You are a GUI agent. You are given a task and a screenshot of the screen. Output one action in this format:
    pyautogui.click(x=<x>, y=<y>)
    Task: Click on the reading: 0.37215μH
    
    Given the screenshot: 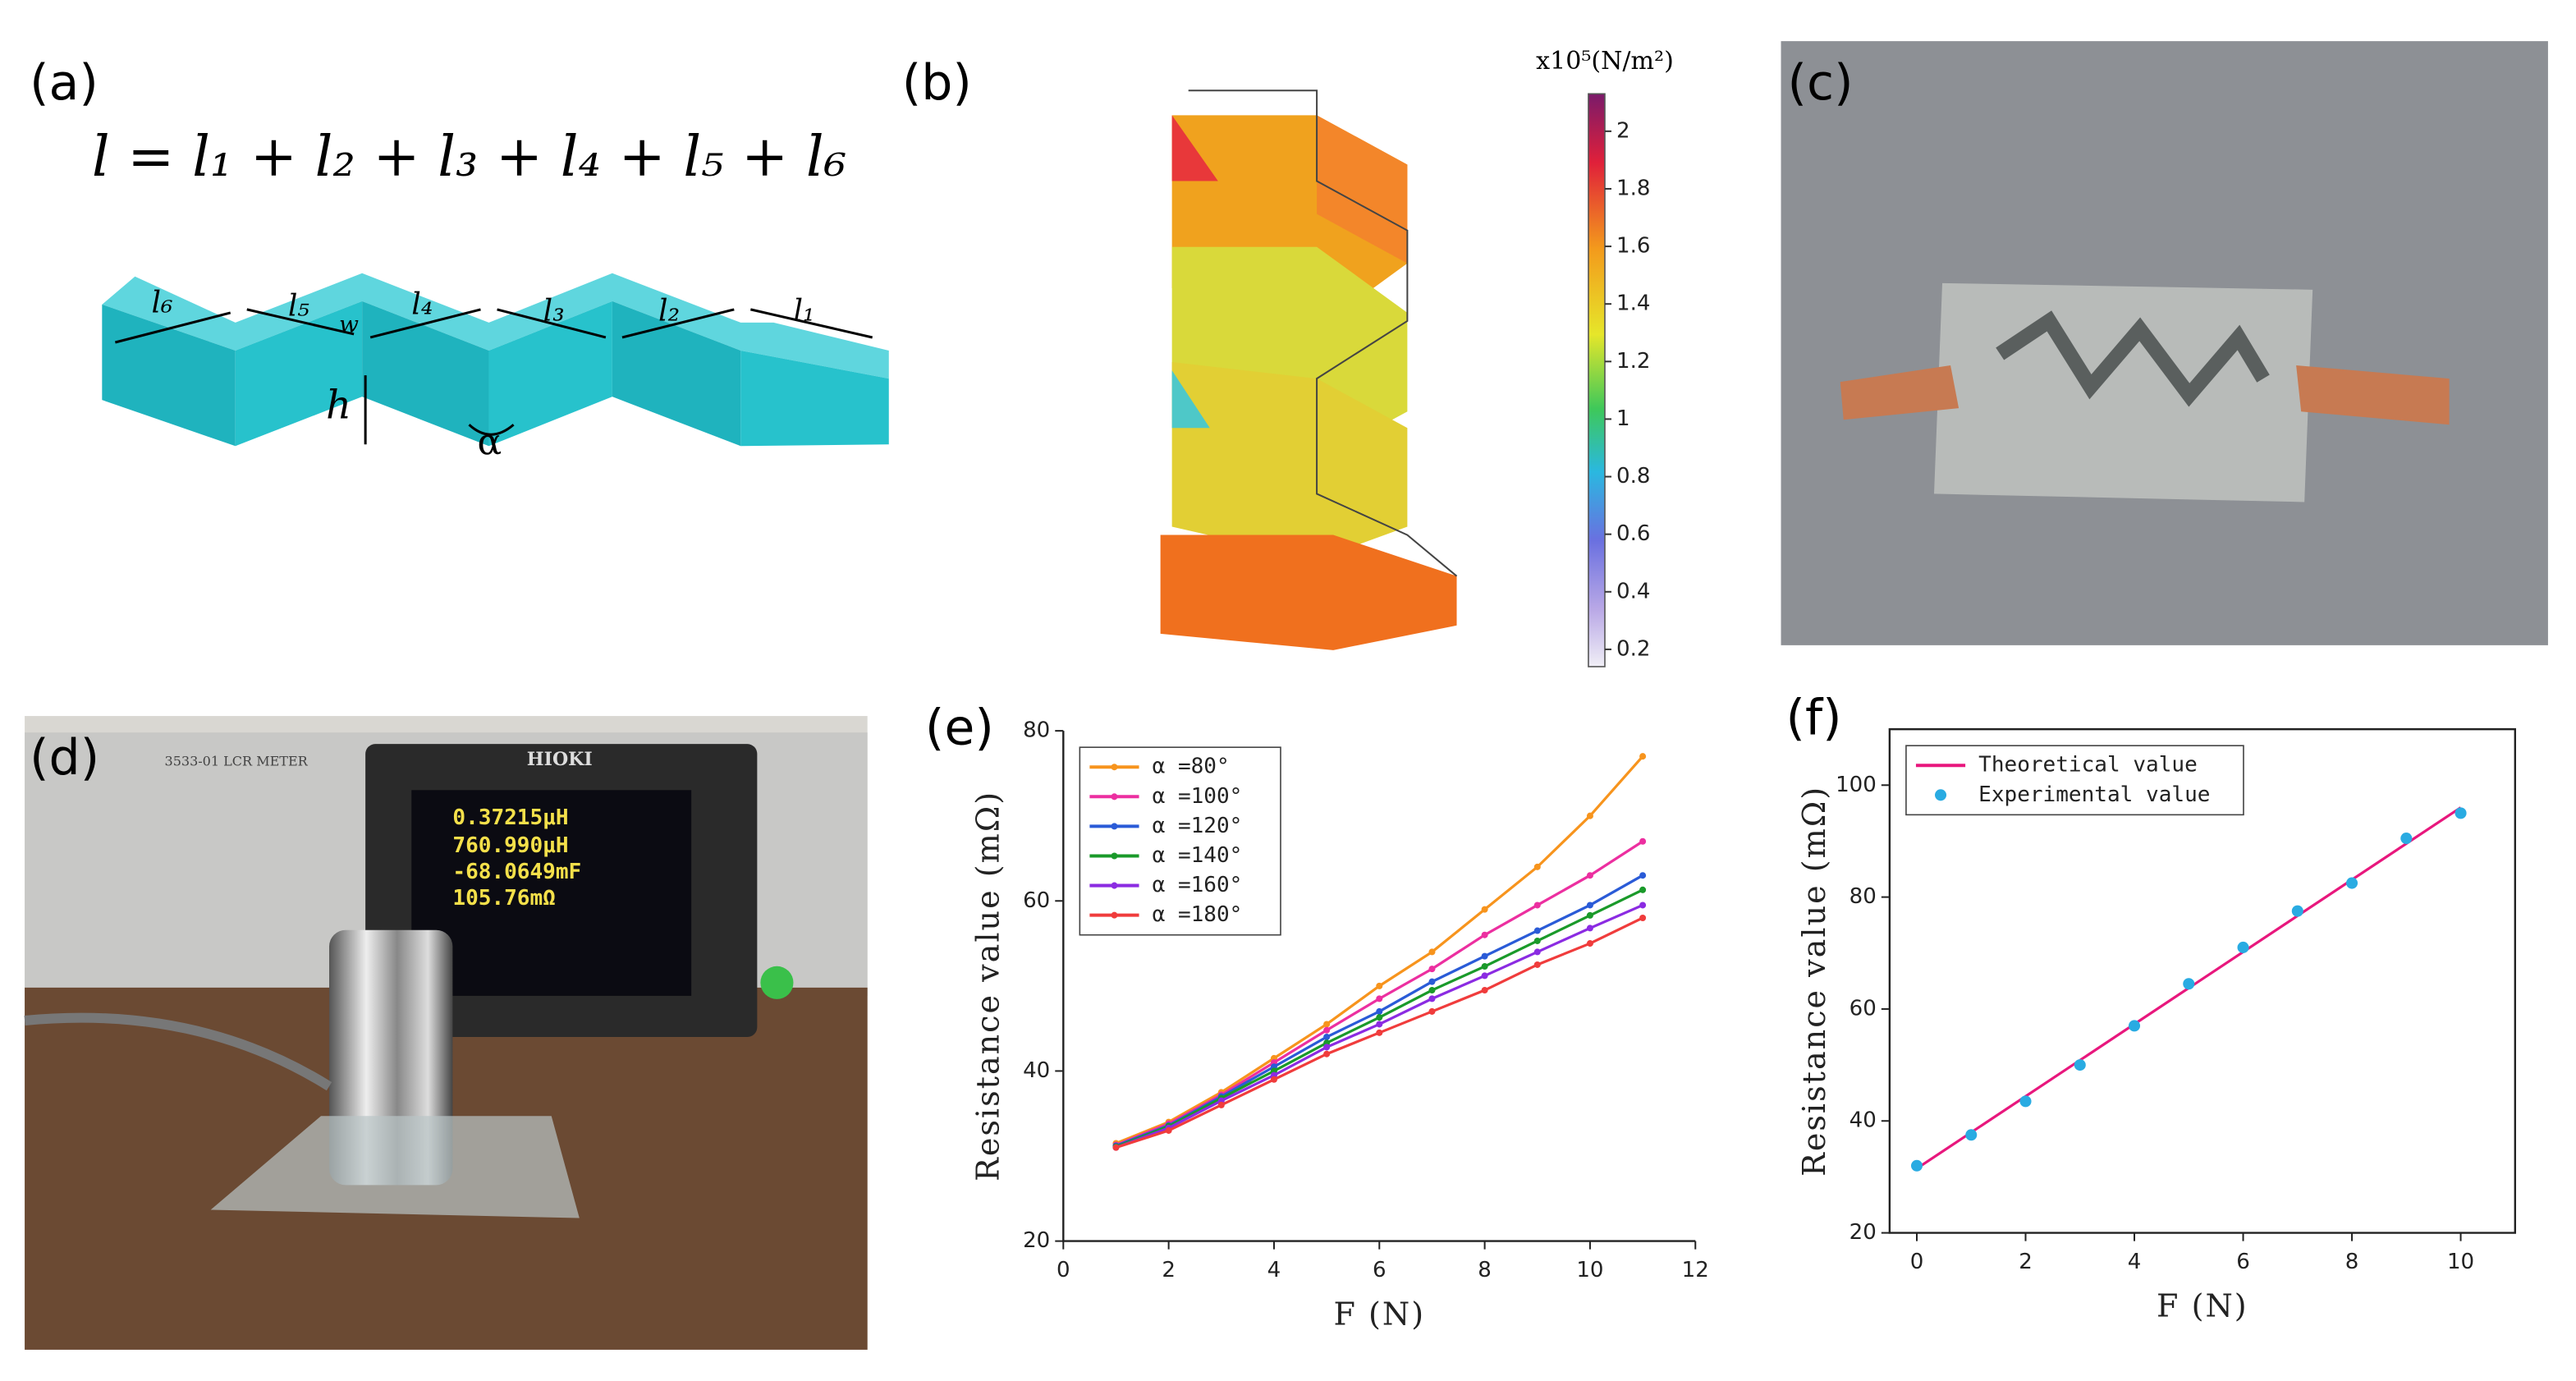 What is the action you would take?
    pyautogui.click(x=510, y=817)
    